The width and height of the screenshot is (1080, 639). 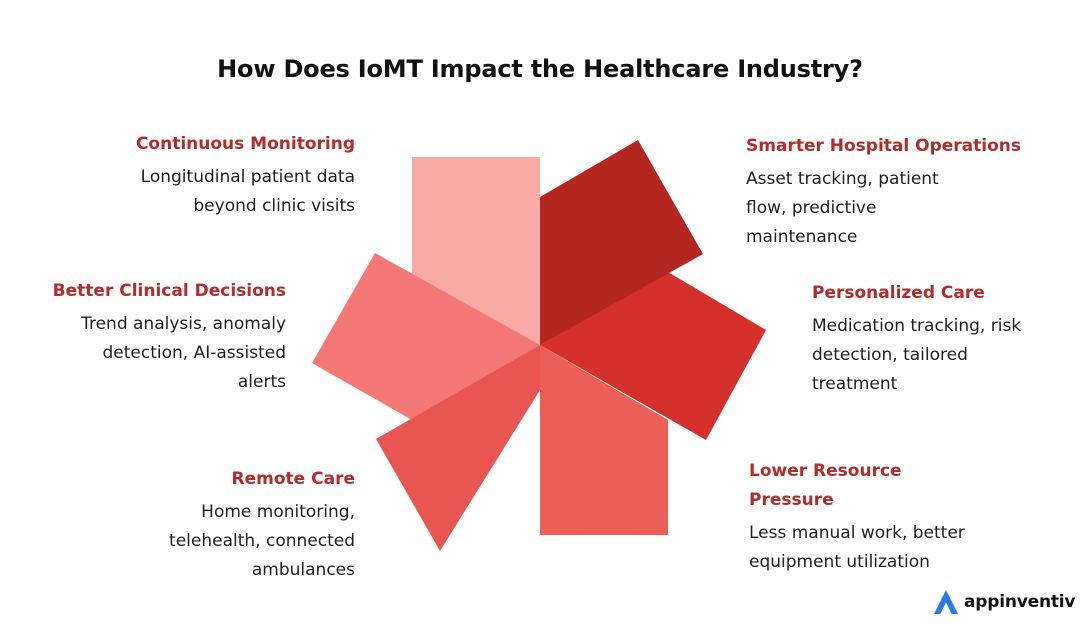 What do you see at coordinates (183, 324) in the screenshot?
I see `desc-line: Trend analysis, anomaly` at bounding box center [183, 324].